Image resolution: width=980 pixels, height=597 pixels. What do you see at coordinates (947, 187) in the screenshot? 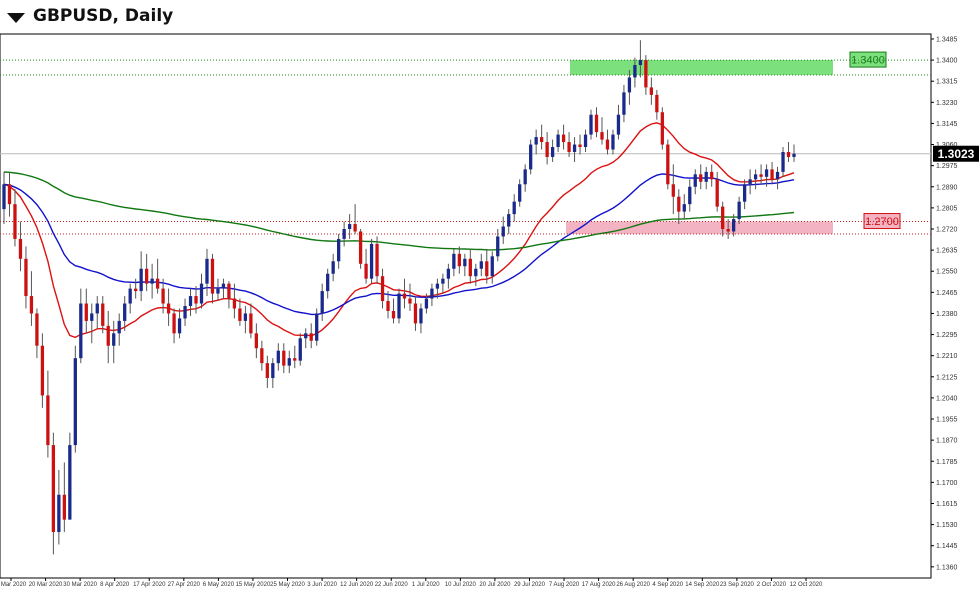
I see `y-tick-label: 1.2890` at bounding box center [947, 187].